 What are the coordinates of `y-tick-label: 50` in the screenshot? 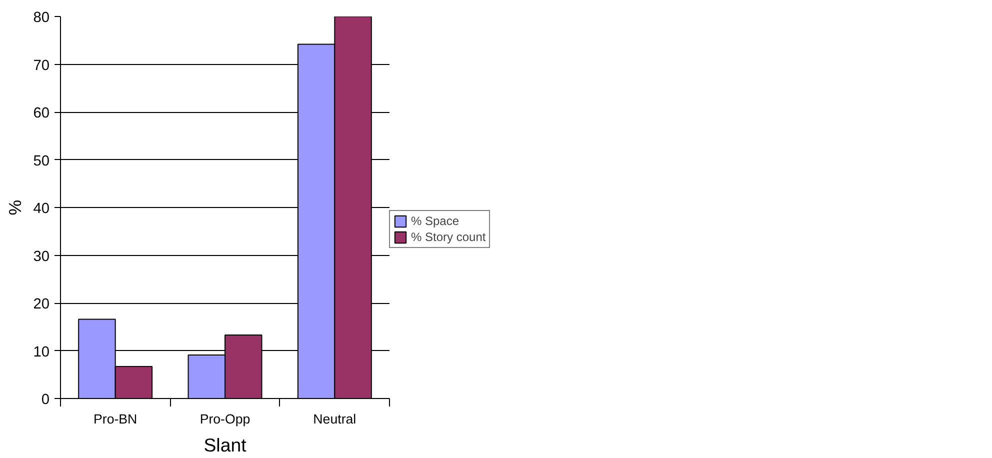 It's located at (41, 161).